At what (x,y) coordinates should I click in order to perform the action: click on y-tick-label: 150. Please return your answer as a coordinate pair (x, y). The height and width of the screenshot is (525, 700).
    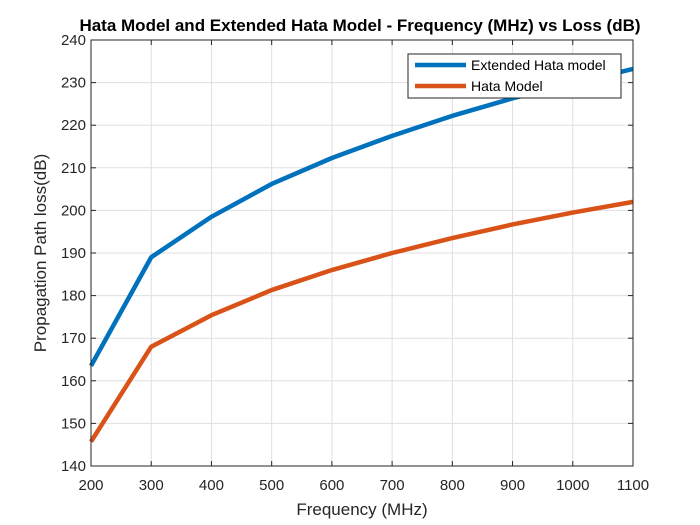
    Looking at the image, I should click on (73, 423).